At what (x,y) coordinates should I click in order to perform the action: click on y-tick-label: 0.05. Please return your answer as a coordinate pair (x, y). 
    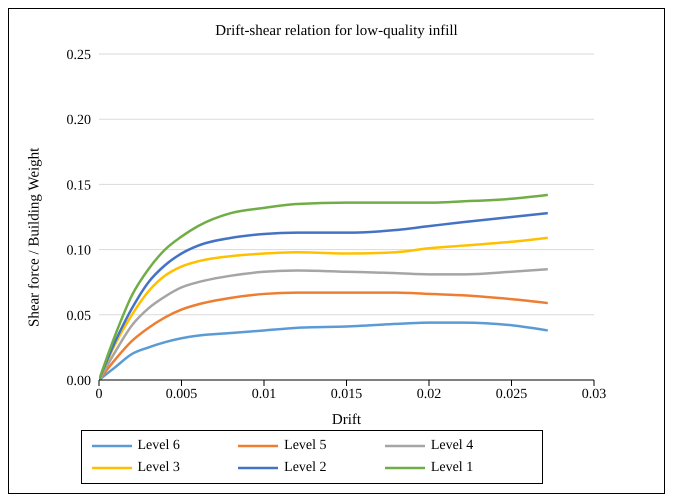
    Looking at the image, I should click on (78, 316).